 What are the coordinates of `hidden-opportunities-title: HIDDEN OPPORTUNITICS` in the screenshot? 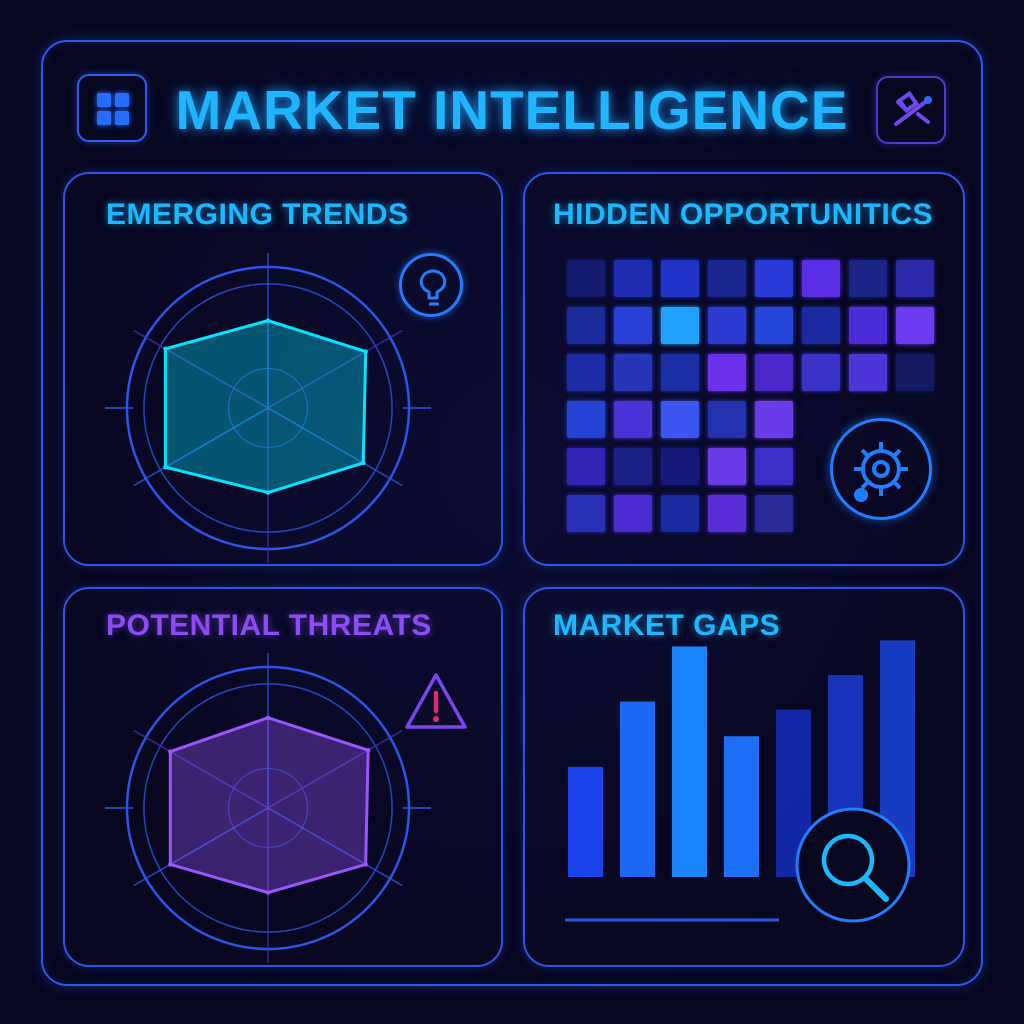 It's located at (743, 214).